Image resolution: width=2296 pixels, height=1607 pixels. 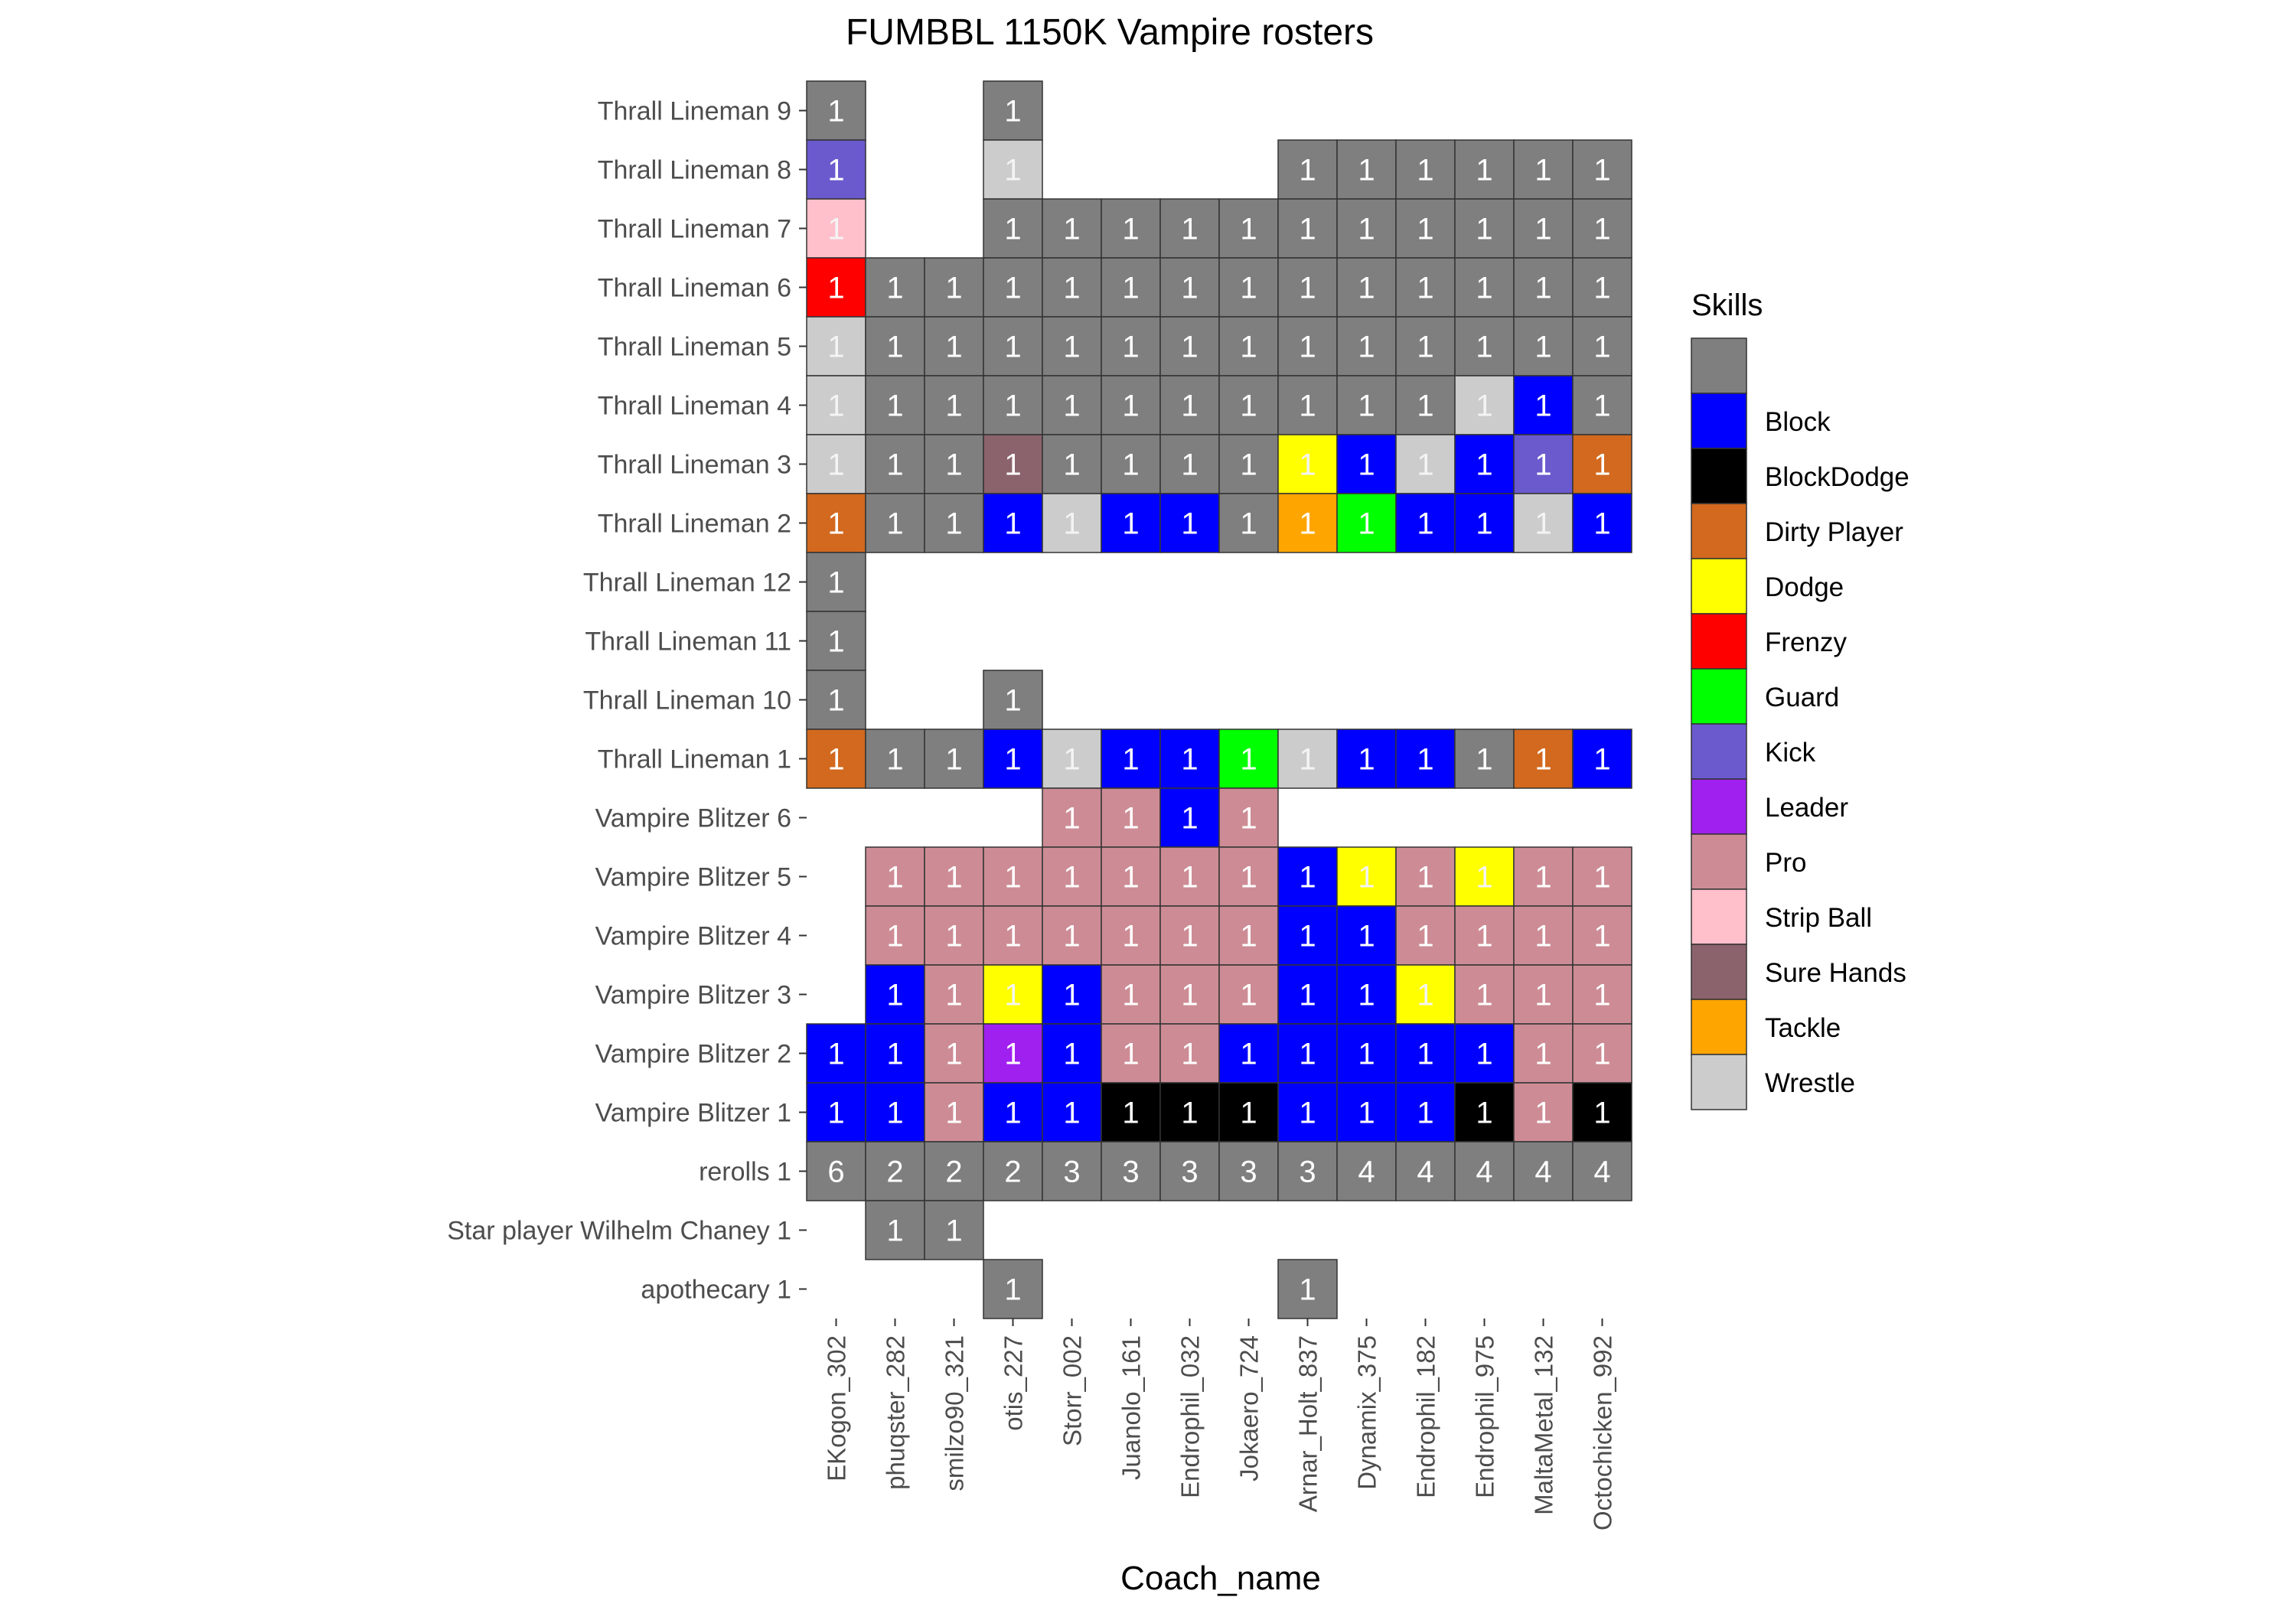 What do you see at coordinates (1308, 1423) in the screenshot?
I see `x-tick-label: Arnar_Holt_837` at bounding box center [1308, 1423].